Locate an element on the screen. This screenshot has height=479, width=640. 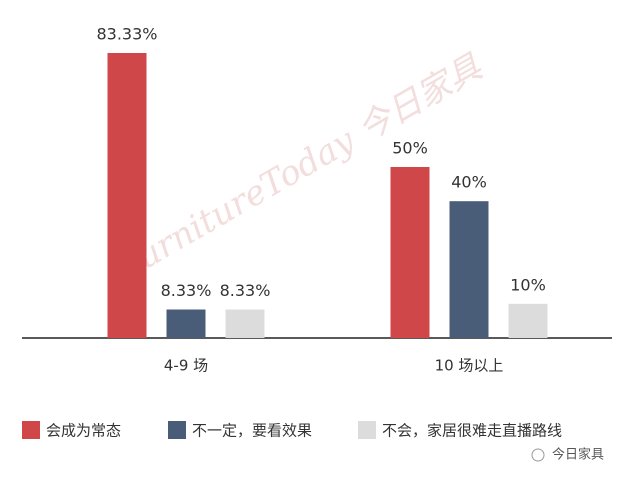
value-label: 83.33% is located at coordinates (126, 34).